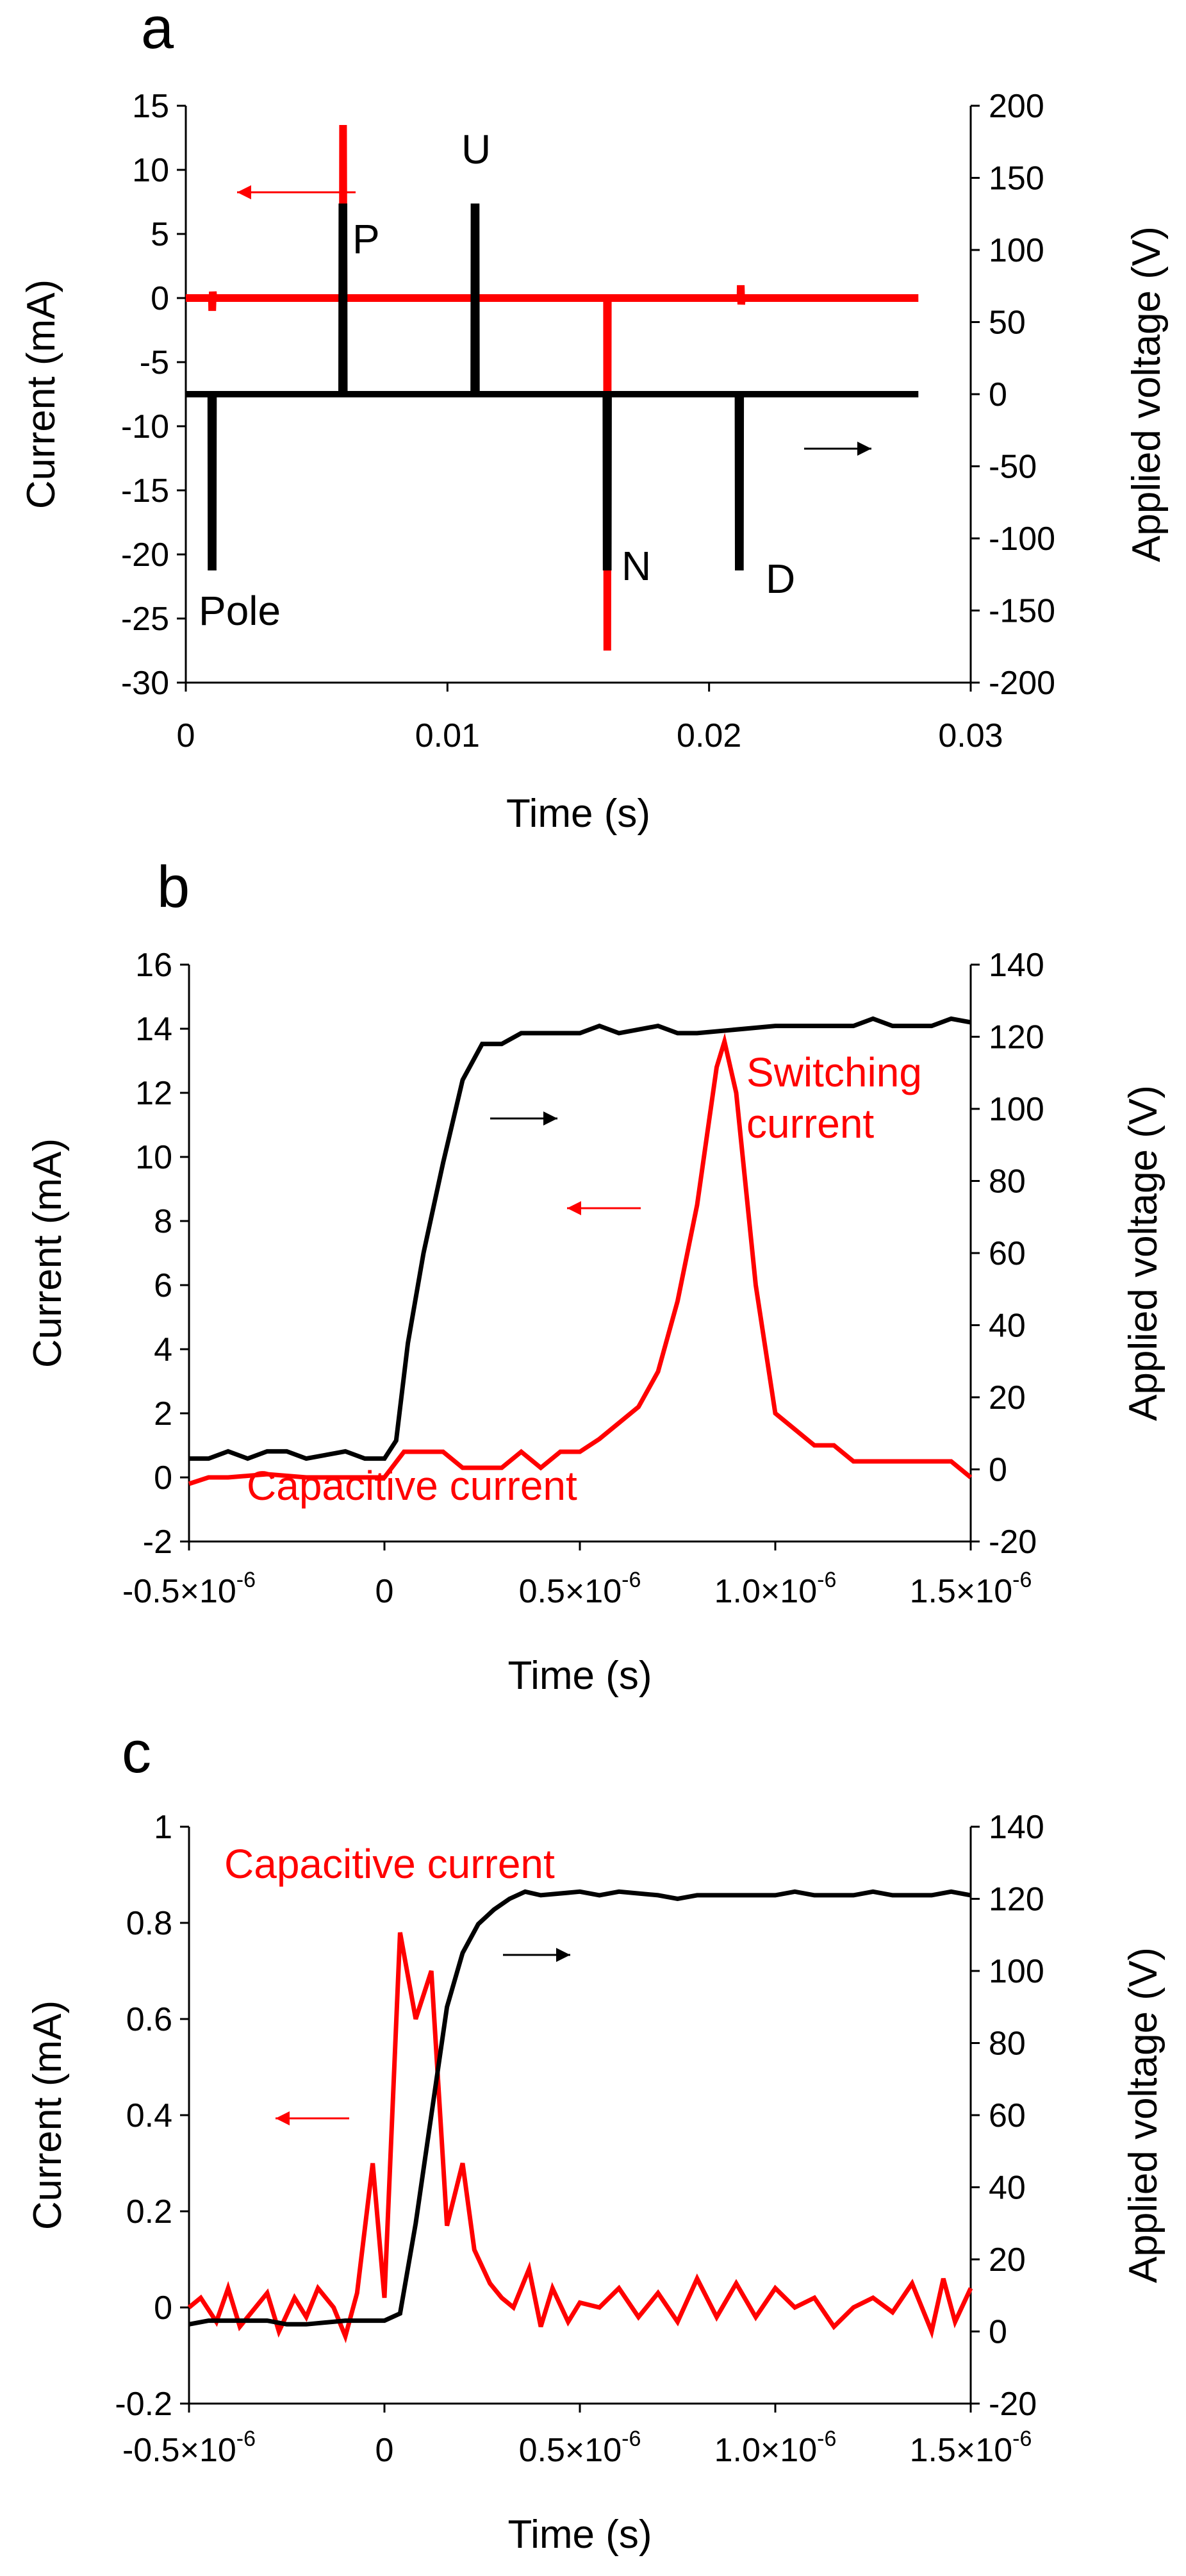  What do you see at coordinates (145, 491) in the screenshot?
I see `y-tick-label: -15` at bounding box center [145, 491].